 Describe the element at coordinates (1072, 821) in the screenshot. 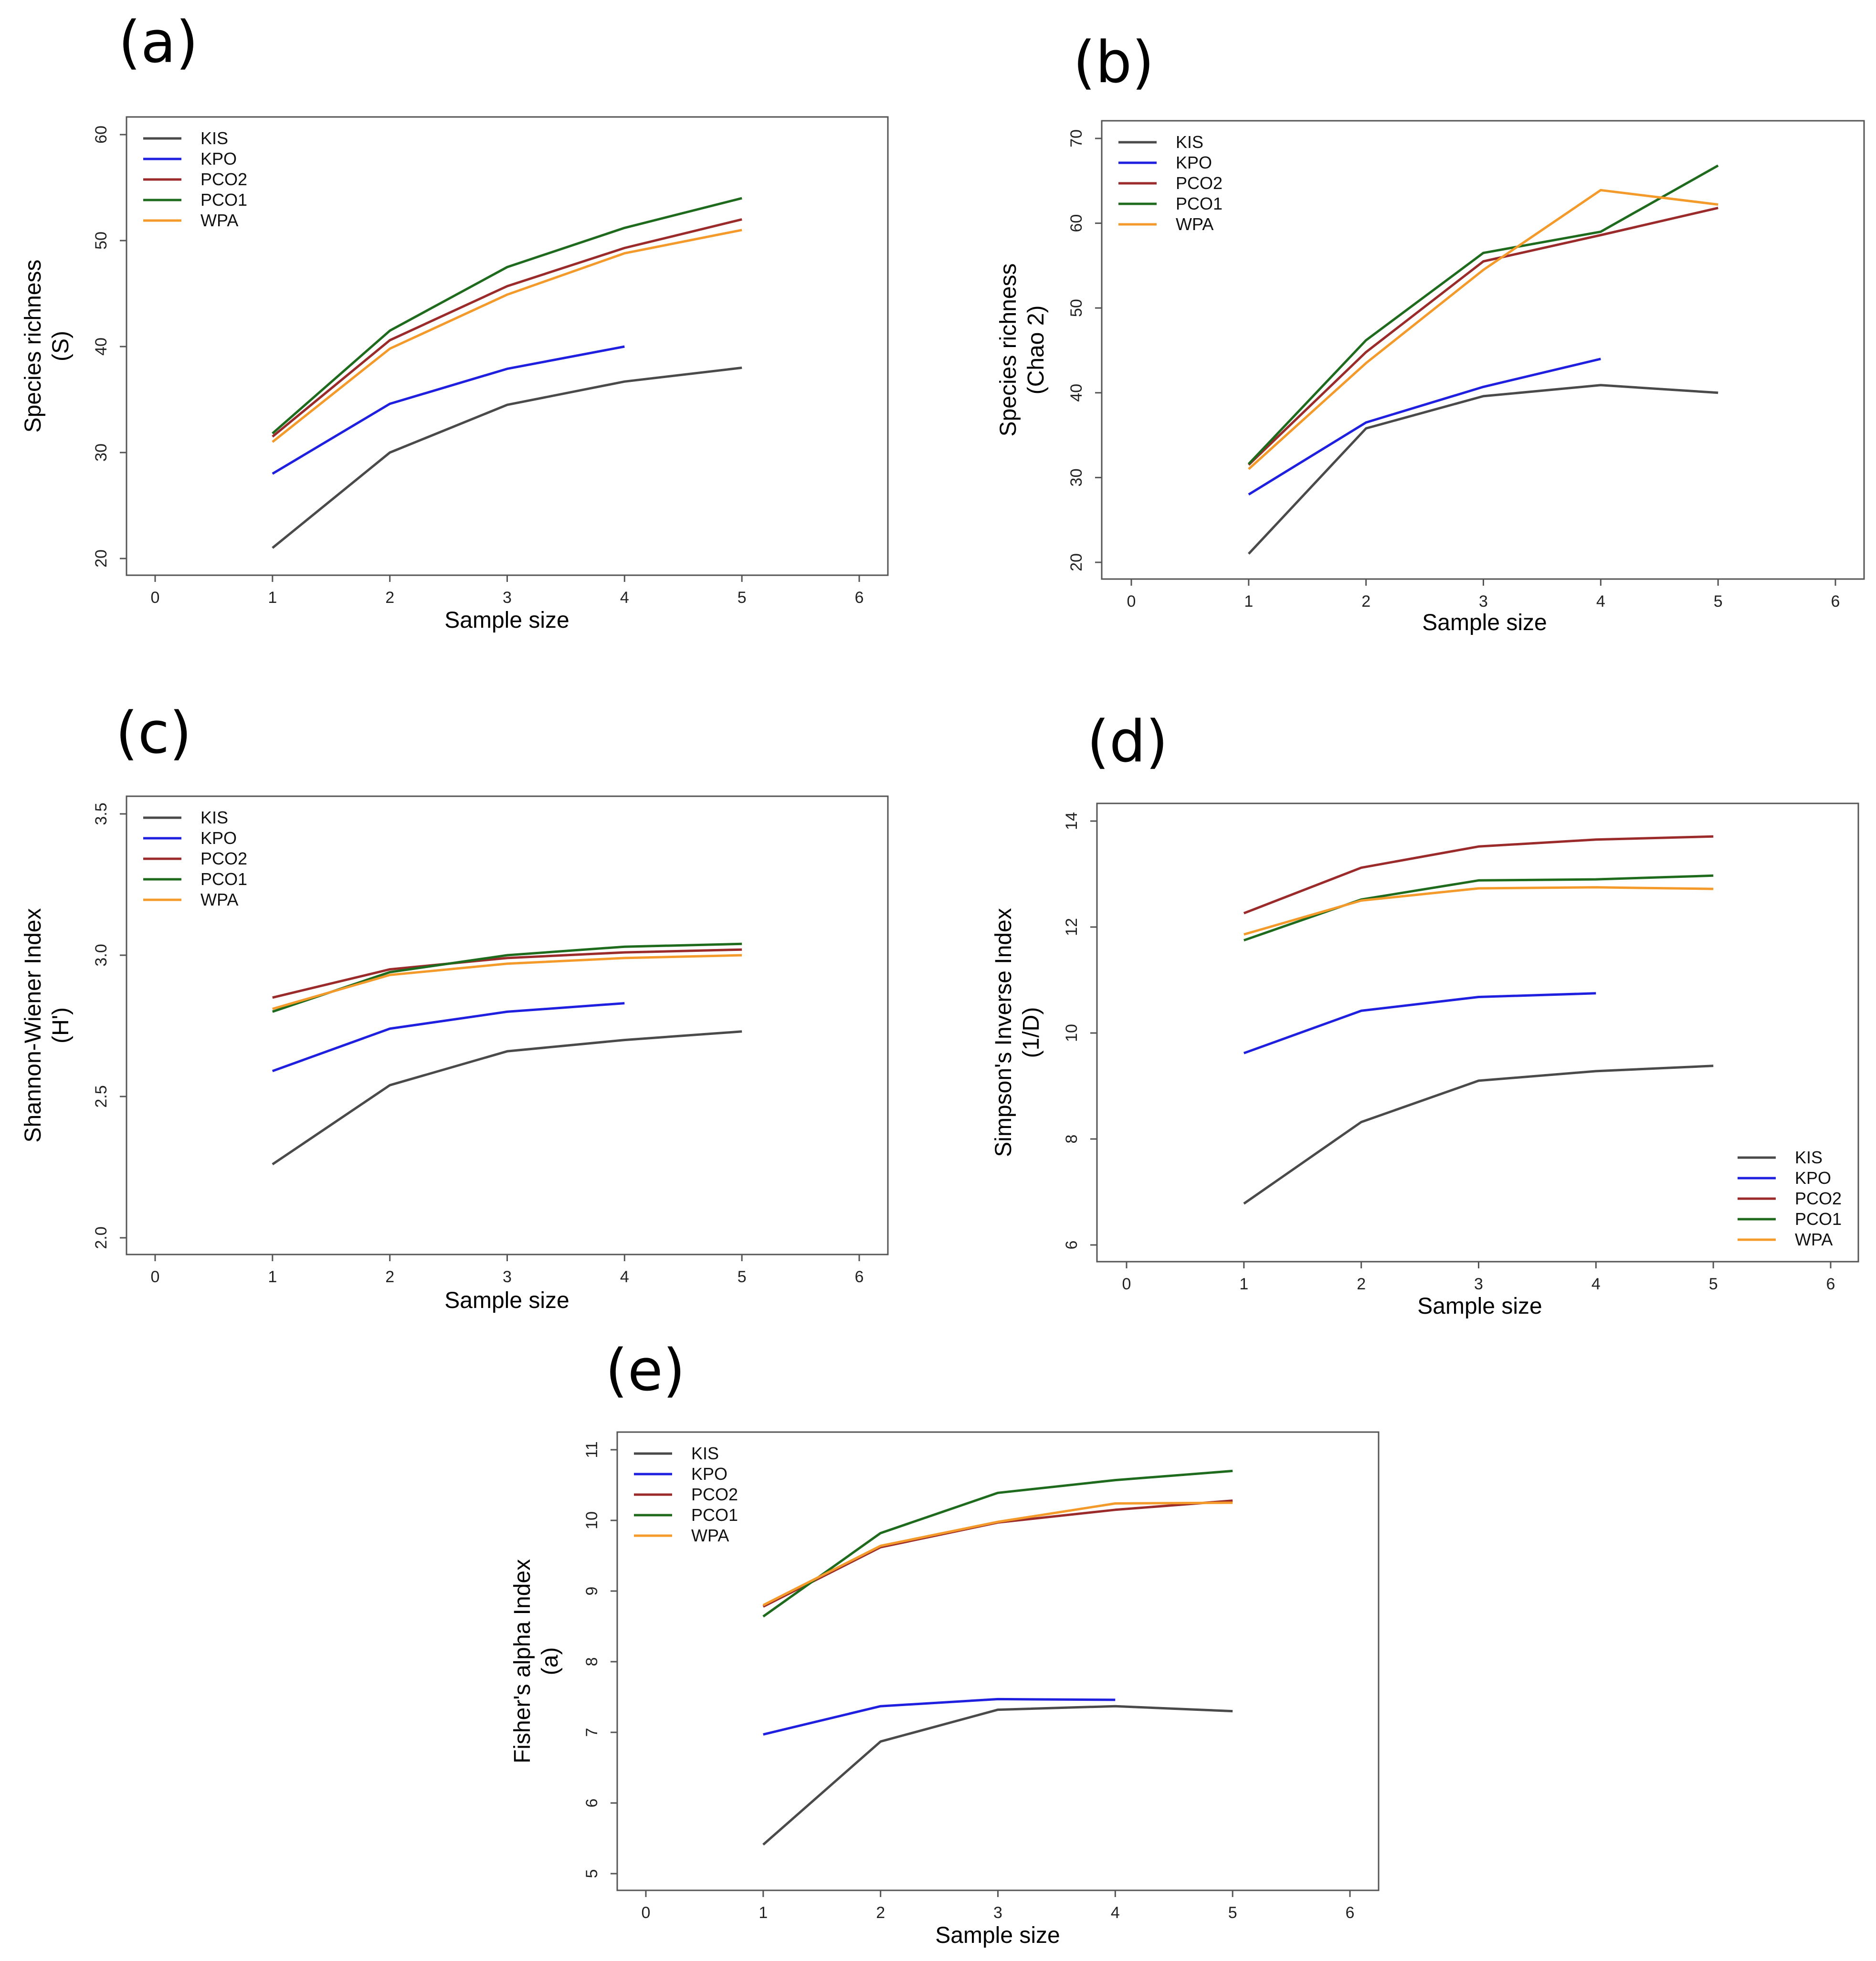

I see `y-tick-label: 14` at that location.